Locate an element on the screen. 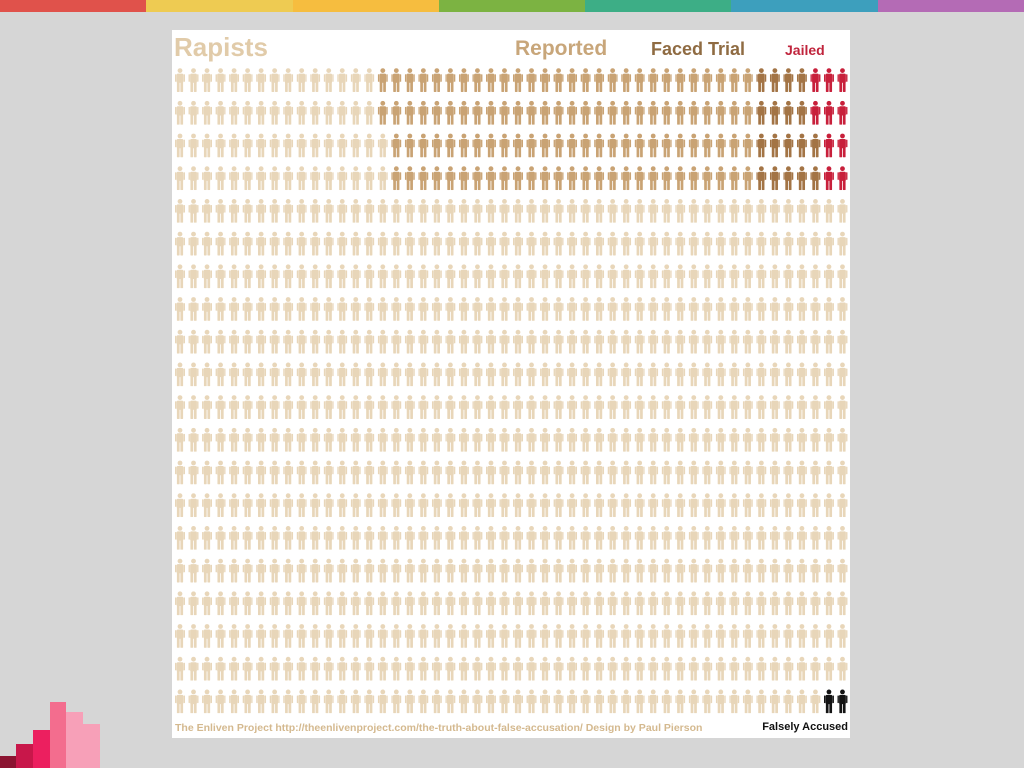 The height and width of the screenshot is (768, 1024). person-icon-jailed is located at coordinates (828, 178).